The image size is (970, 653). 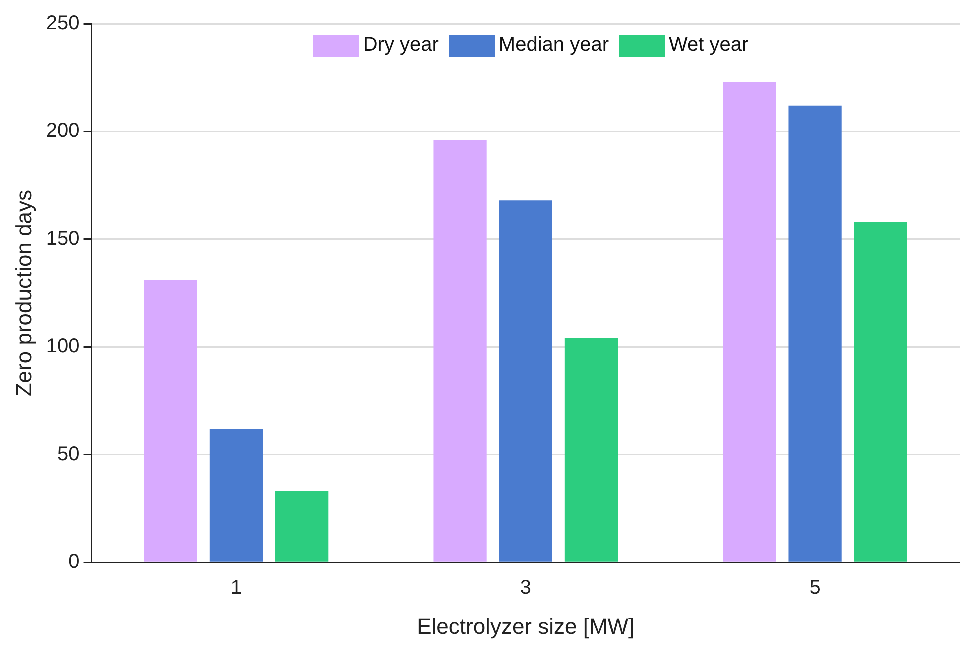 What do you see at coordinates (23, 293) in the screenshot?
I see `y-axis-title: Zero production days` at bounding box center [23, 293].